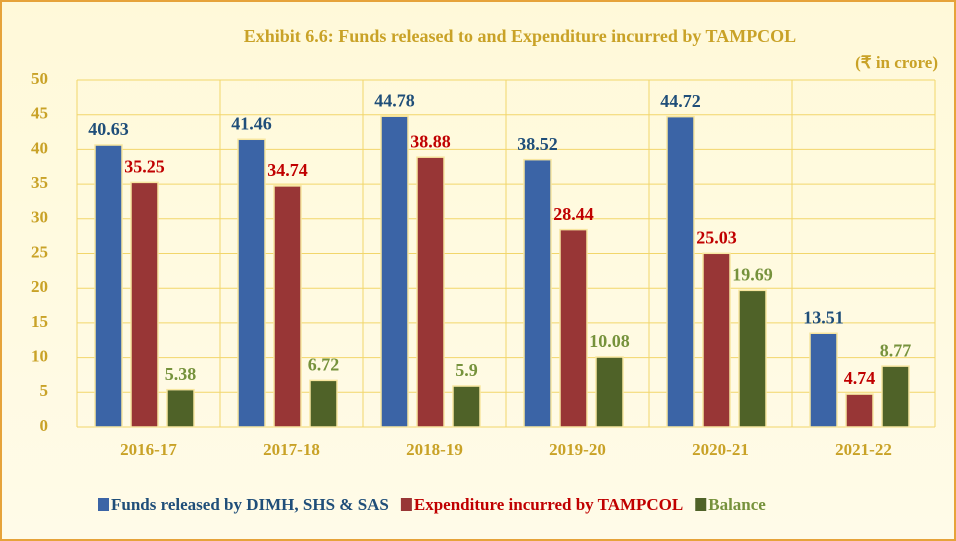 This screenshot has width=956, height=541. What do you see at coordinates (39, 113) in the screenshot?
I see `y-tick-label: 45` at bounding box center [39, 113].